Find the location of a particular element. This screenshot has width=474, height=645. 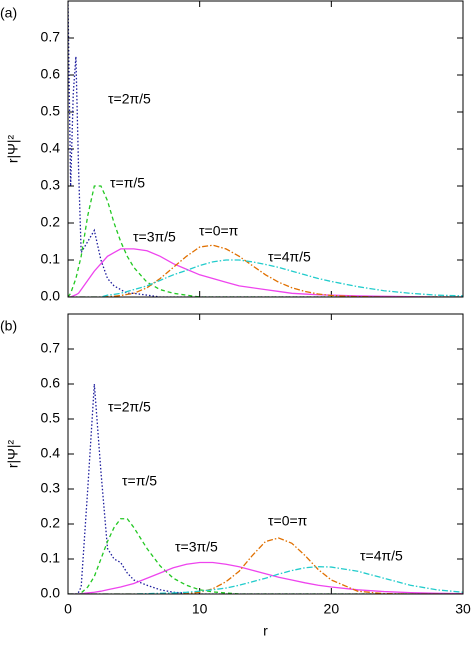

x-tick-label: 20 is located at coordinates (332, 609).